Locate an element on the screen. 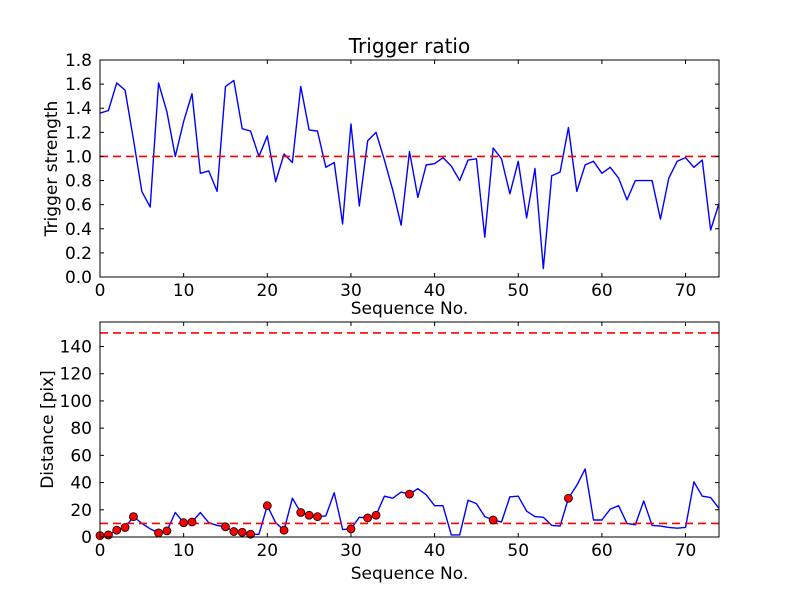 Image resolution: width=800 pixels, height=604 pixels. bottom-plot-xlabel: Sequence No. is located at coordinates (409, 574).